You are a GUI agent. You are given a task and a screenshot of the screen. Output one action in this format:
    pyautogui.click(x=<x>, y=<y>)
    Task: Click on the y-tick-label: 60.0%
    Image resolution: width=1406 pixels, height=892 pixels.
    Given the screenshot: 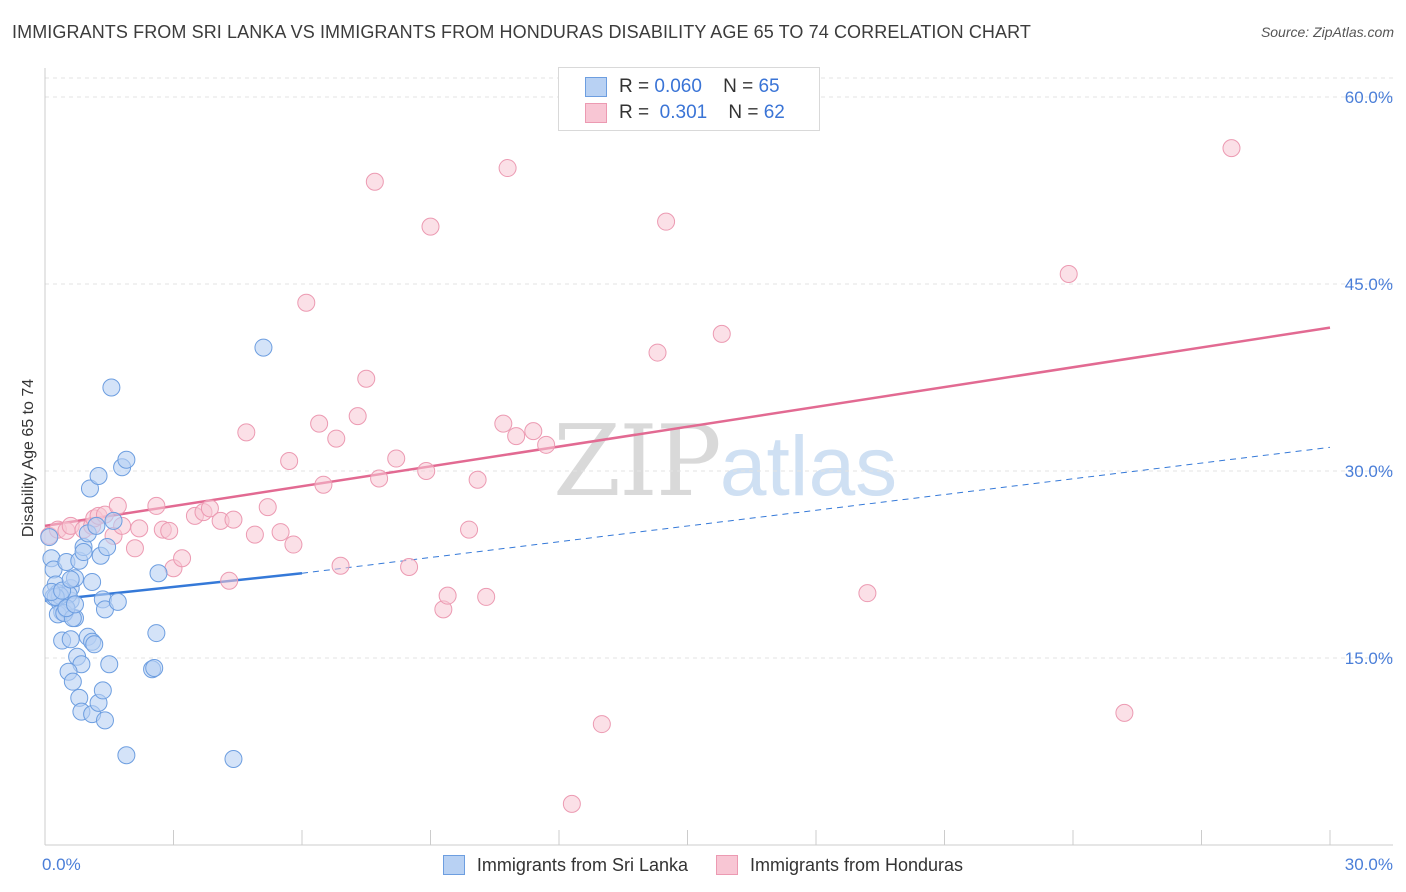 What is the action you would take?
    pyautogui.click(x=1369, y=97)
    